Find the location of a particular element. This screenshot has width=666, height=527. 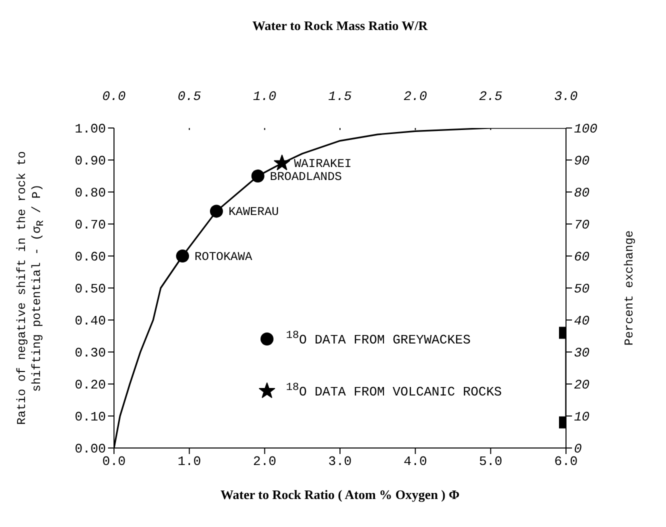

annotation: BROADLANDS is located at coordinates (306, 177).